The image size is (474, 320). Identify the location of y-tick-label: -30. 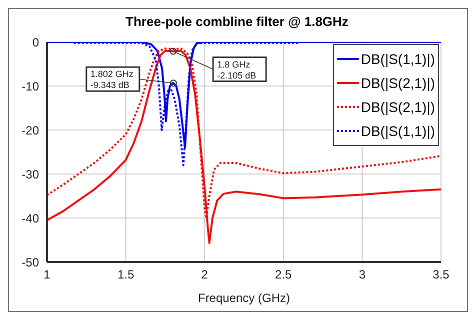
(31, 174).